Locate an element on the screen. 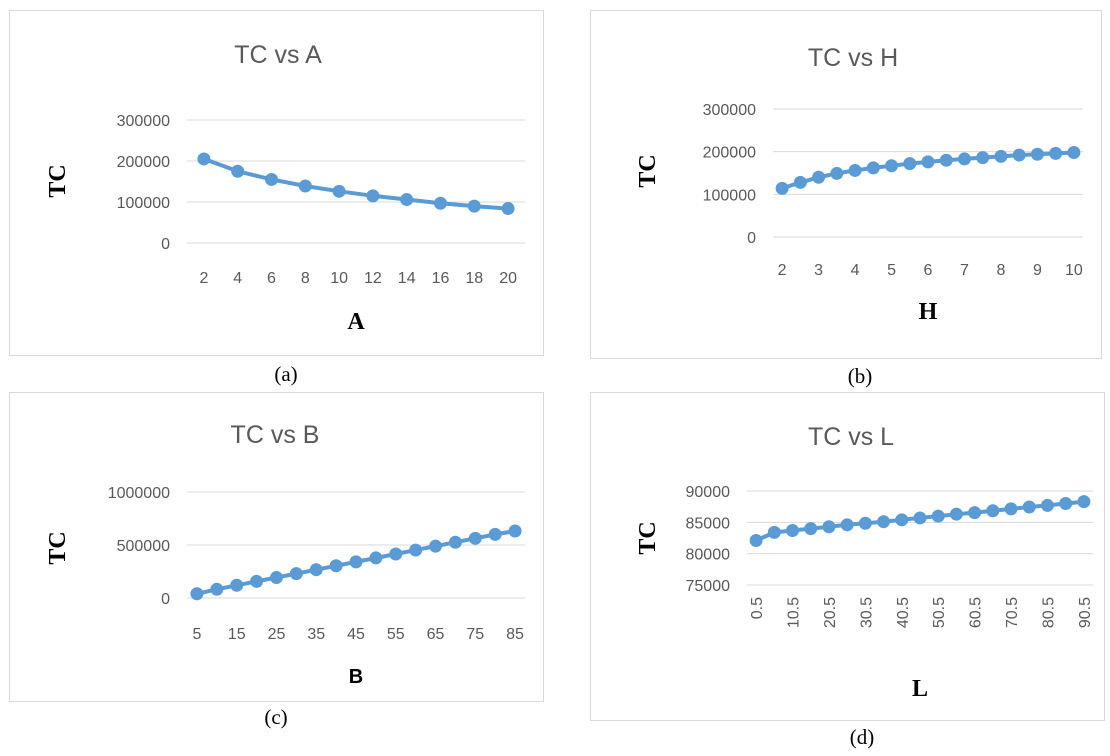 This screenshot has width=1110, height=756. x-tick-label: 3 is located at coordinates (818, 270).